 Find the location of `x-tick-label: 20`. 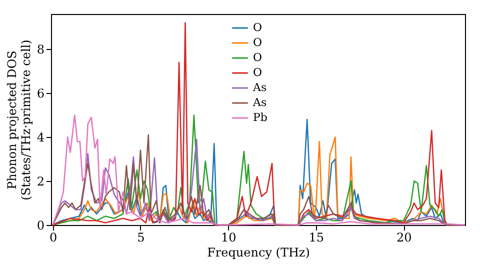

x-tick-label: 20 is located at coordinates (404, 237).